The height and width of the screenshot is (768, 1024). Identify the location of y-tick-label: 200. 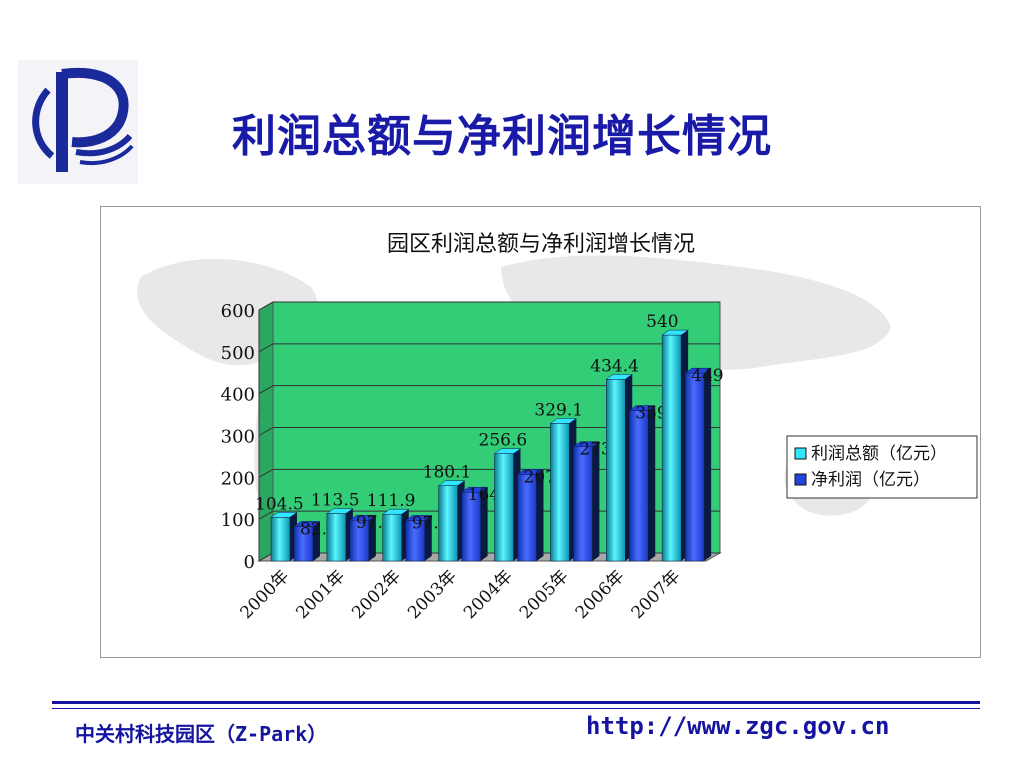
(238, 478).